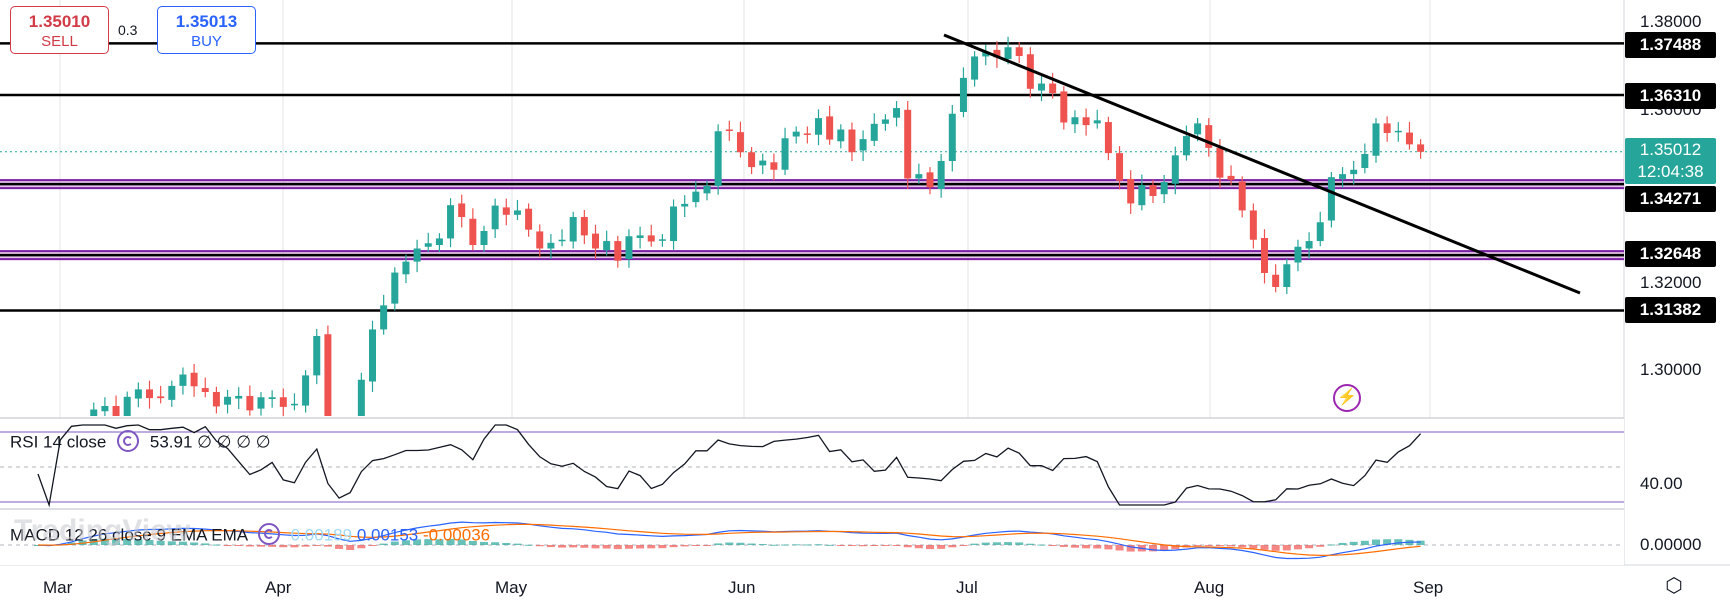 Image resolution: width=1730 pixels, height=605 pixels. What do you see at coordinates (1674, 586) in the screenshot?
I see `hexagon-gear-icon: ⬡` at bounding box center [1674, 586].